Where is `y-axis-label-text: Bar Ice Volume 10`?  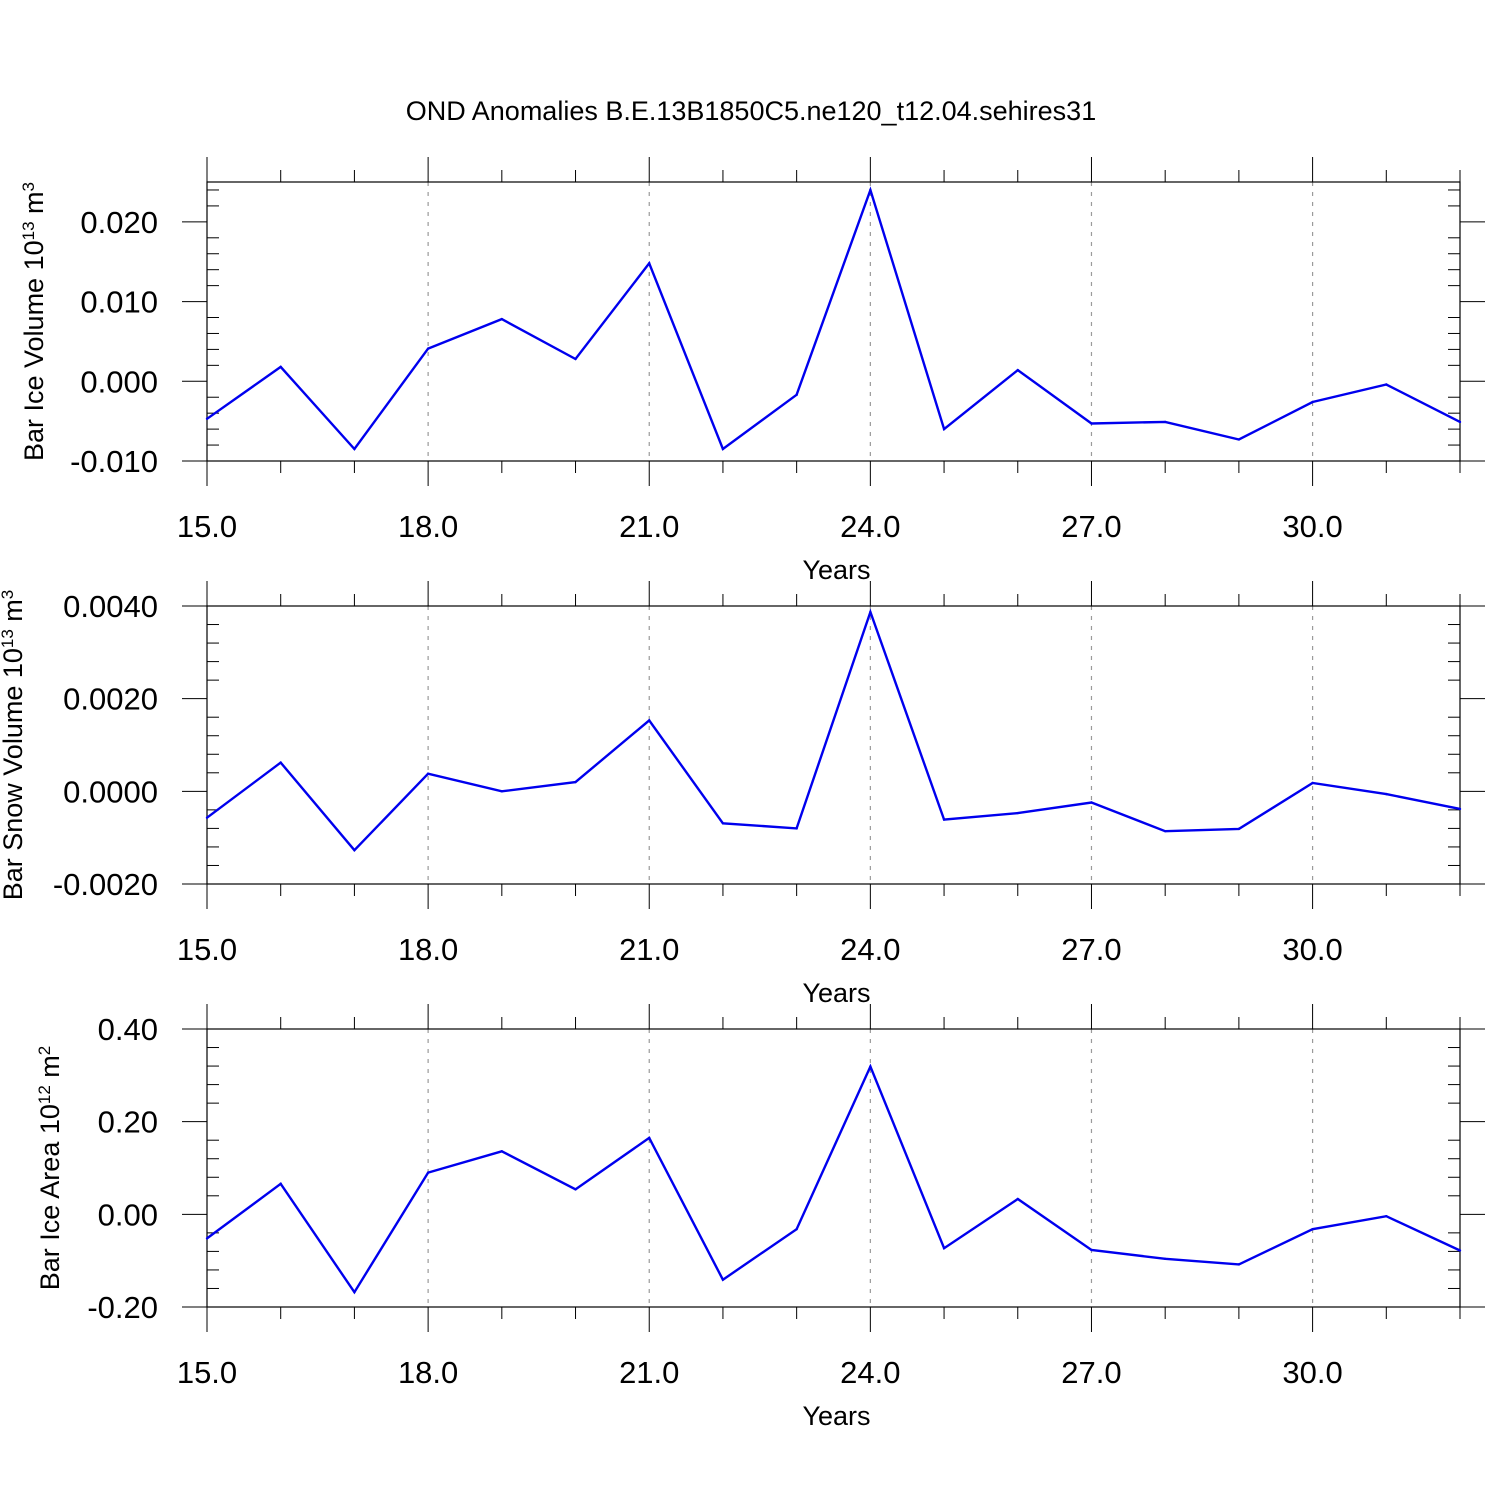
y-axis-label-text: Bar Ice Volume 10 is located at coordinates (34, 350).